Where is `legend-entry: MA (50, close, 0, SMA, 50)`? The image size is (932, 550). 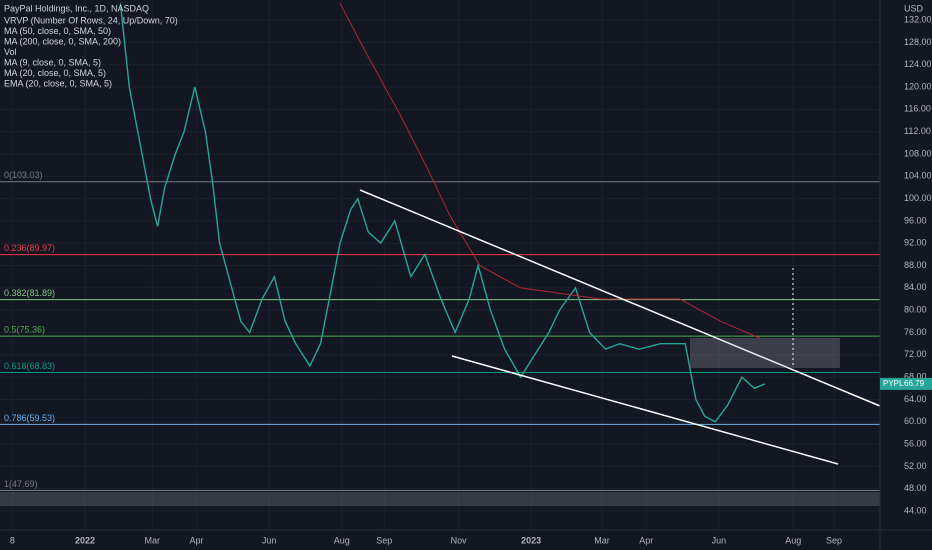 legend-entry: MA (50, close, 0, SMA, 50) is located at coordinates (57, 31).